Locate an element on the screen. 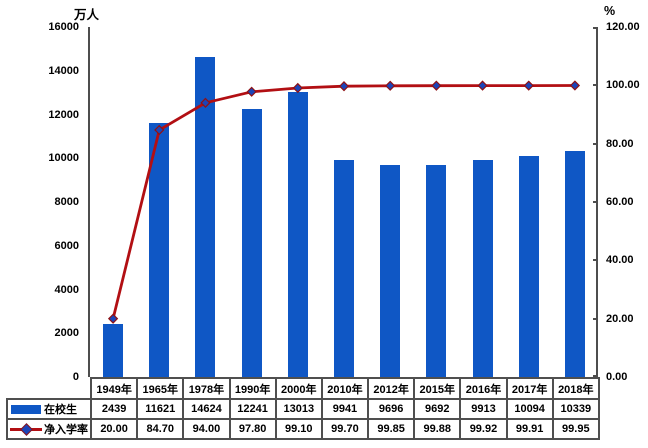 The height and width of the screenshot is (448, 648). rate-value-cell: 99.88 is located at coordinates (437, 429).